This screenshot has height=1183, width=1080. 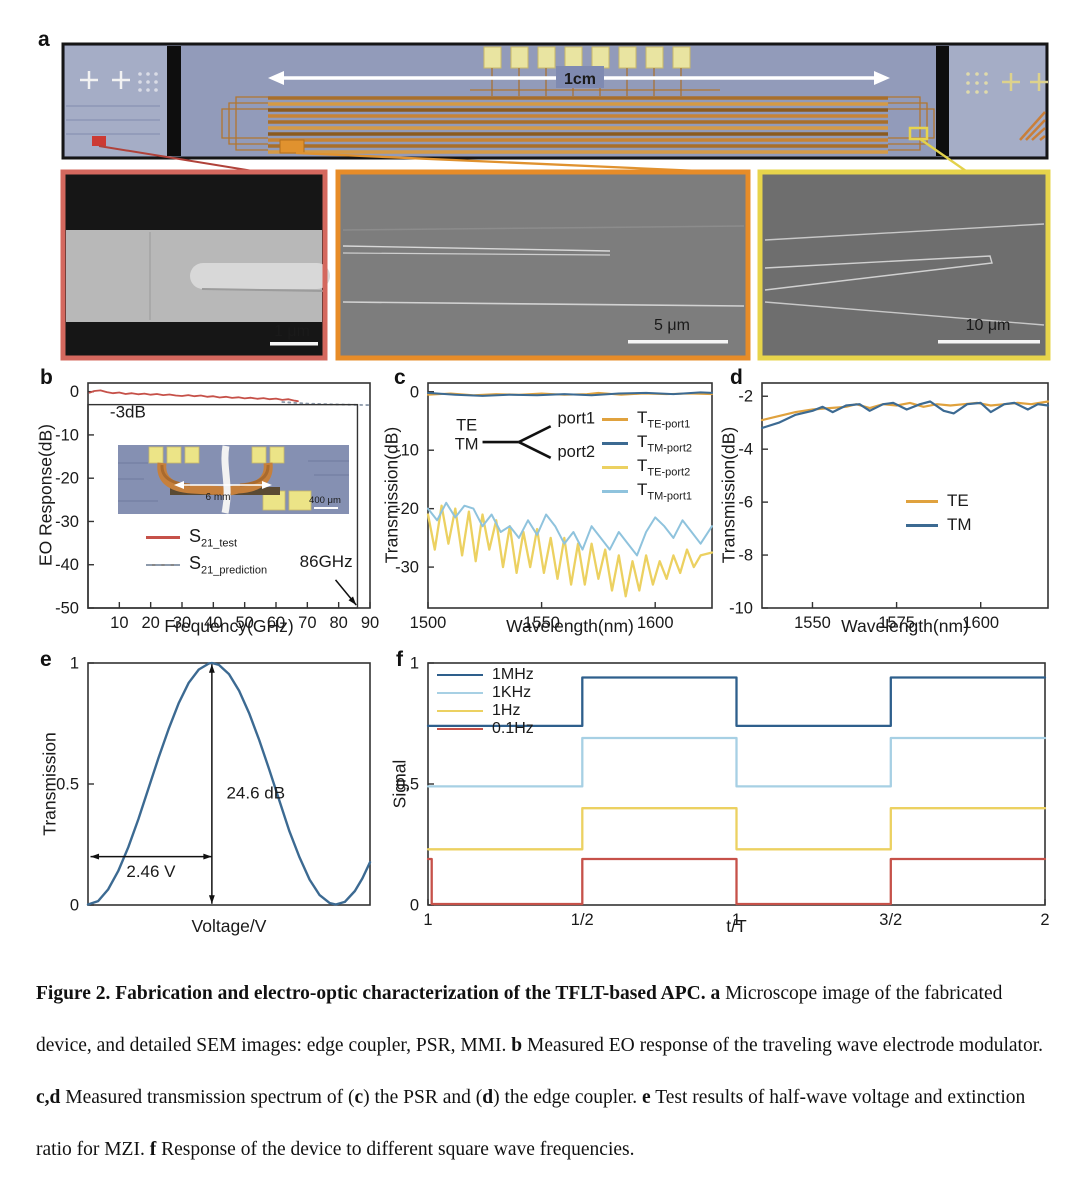 What do you see at coordinates (578, 125) in the screenshot?
I see `waveguide-bundle` at bounding box center [578, 125].